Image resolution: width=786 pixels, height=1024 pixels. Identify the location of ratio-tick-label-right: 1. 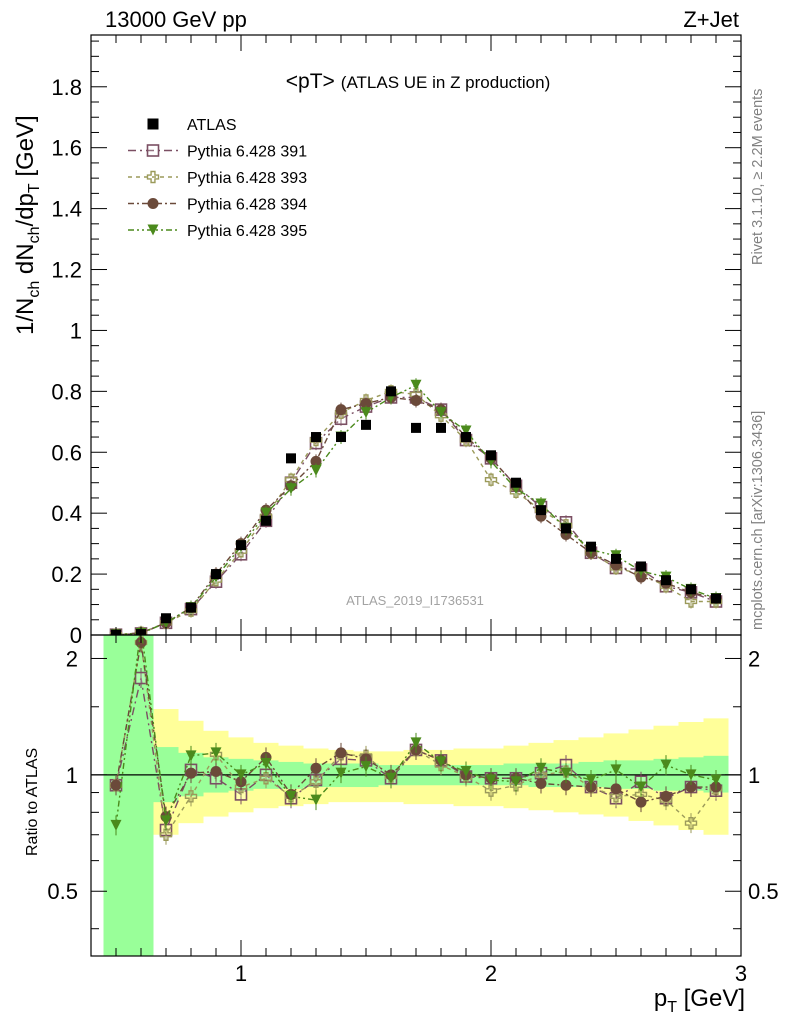
(754, 775).